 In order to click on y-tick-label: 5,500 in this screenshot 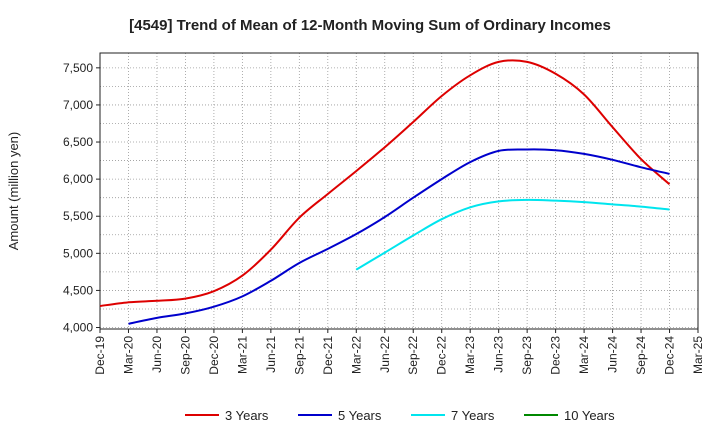, I will do `click(78, 216)`.